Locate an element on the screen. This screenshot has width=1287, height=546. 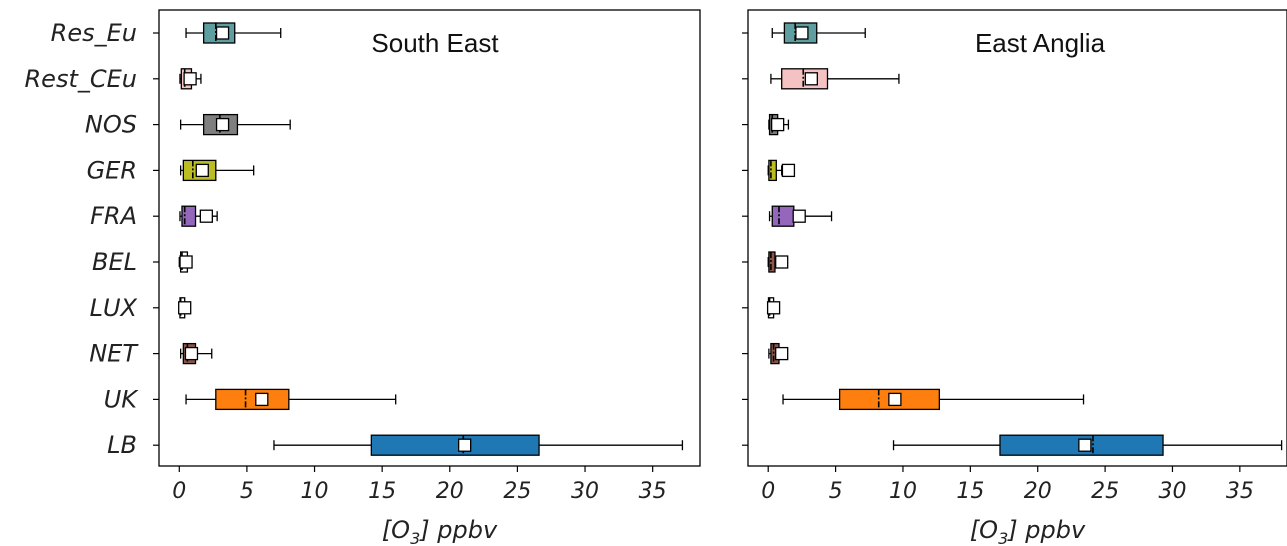
y-tick-label: Rest_CEu is located at coordinates (81, 79).